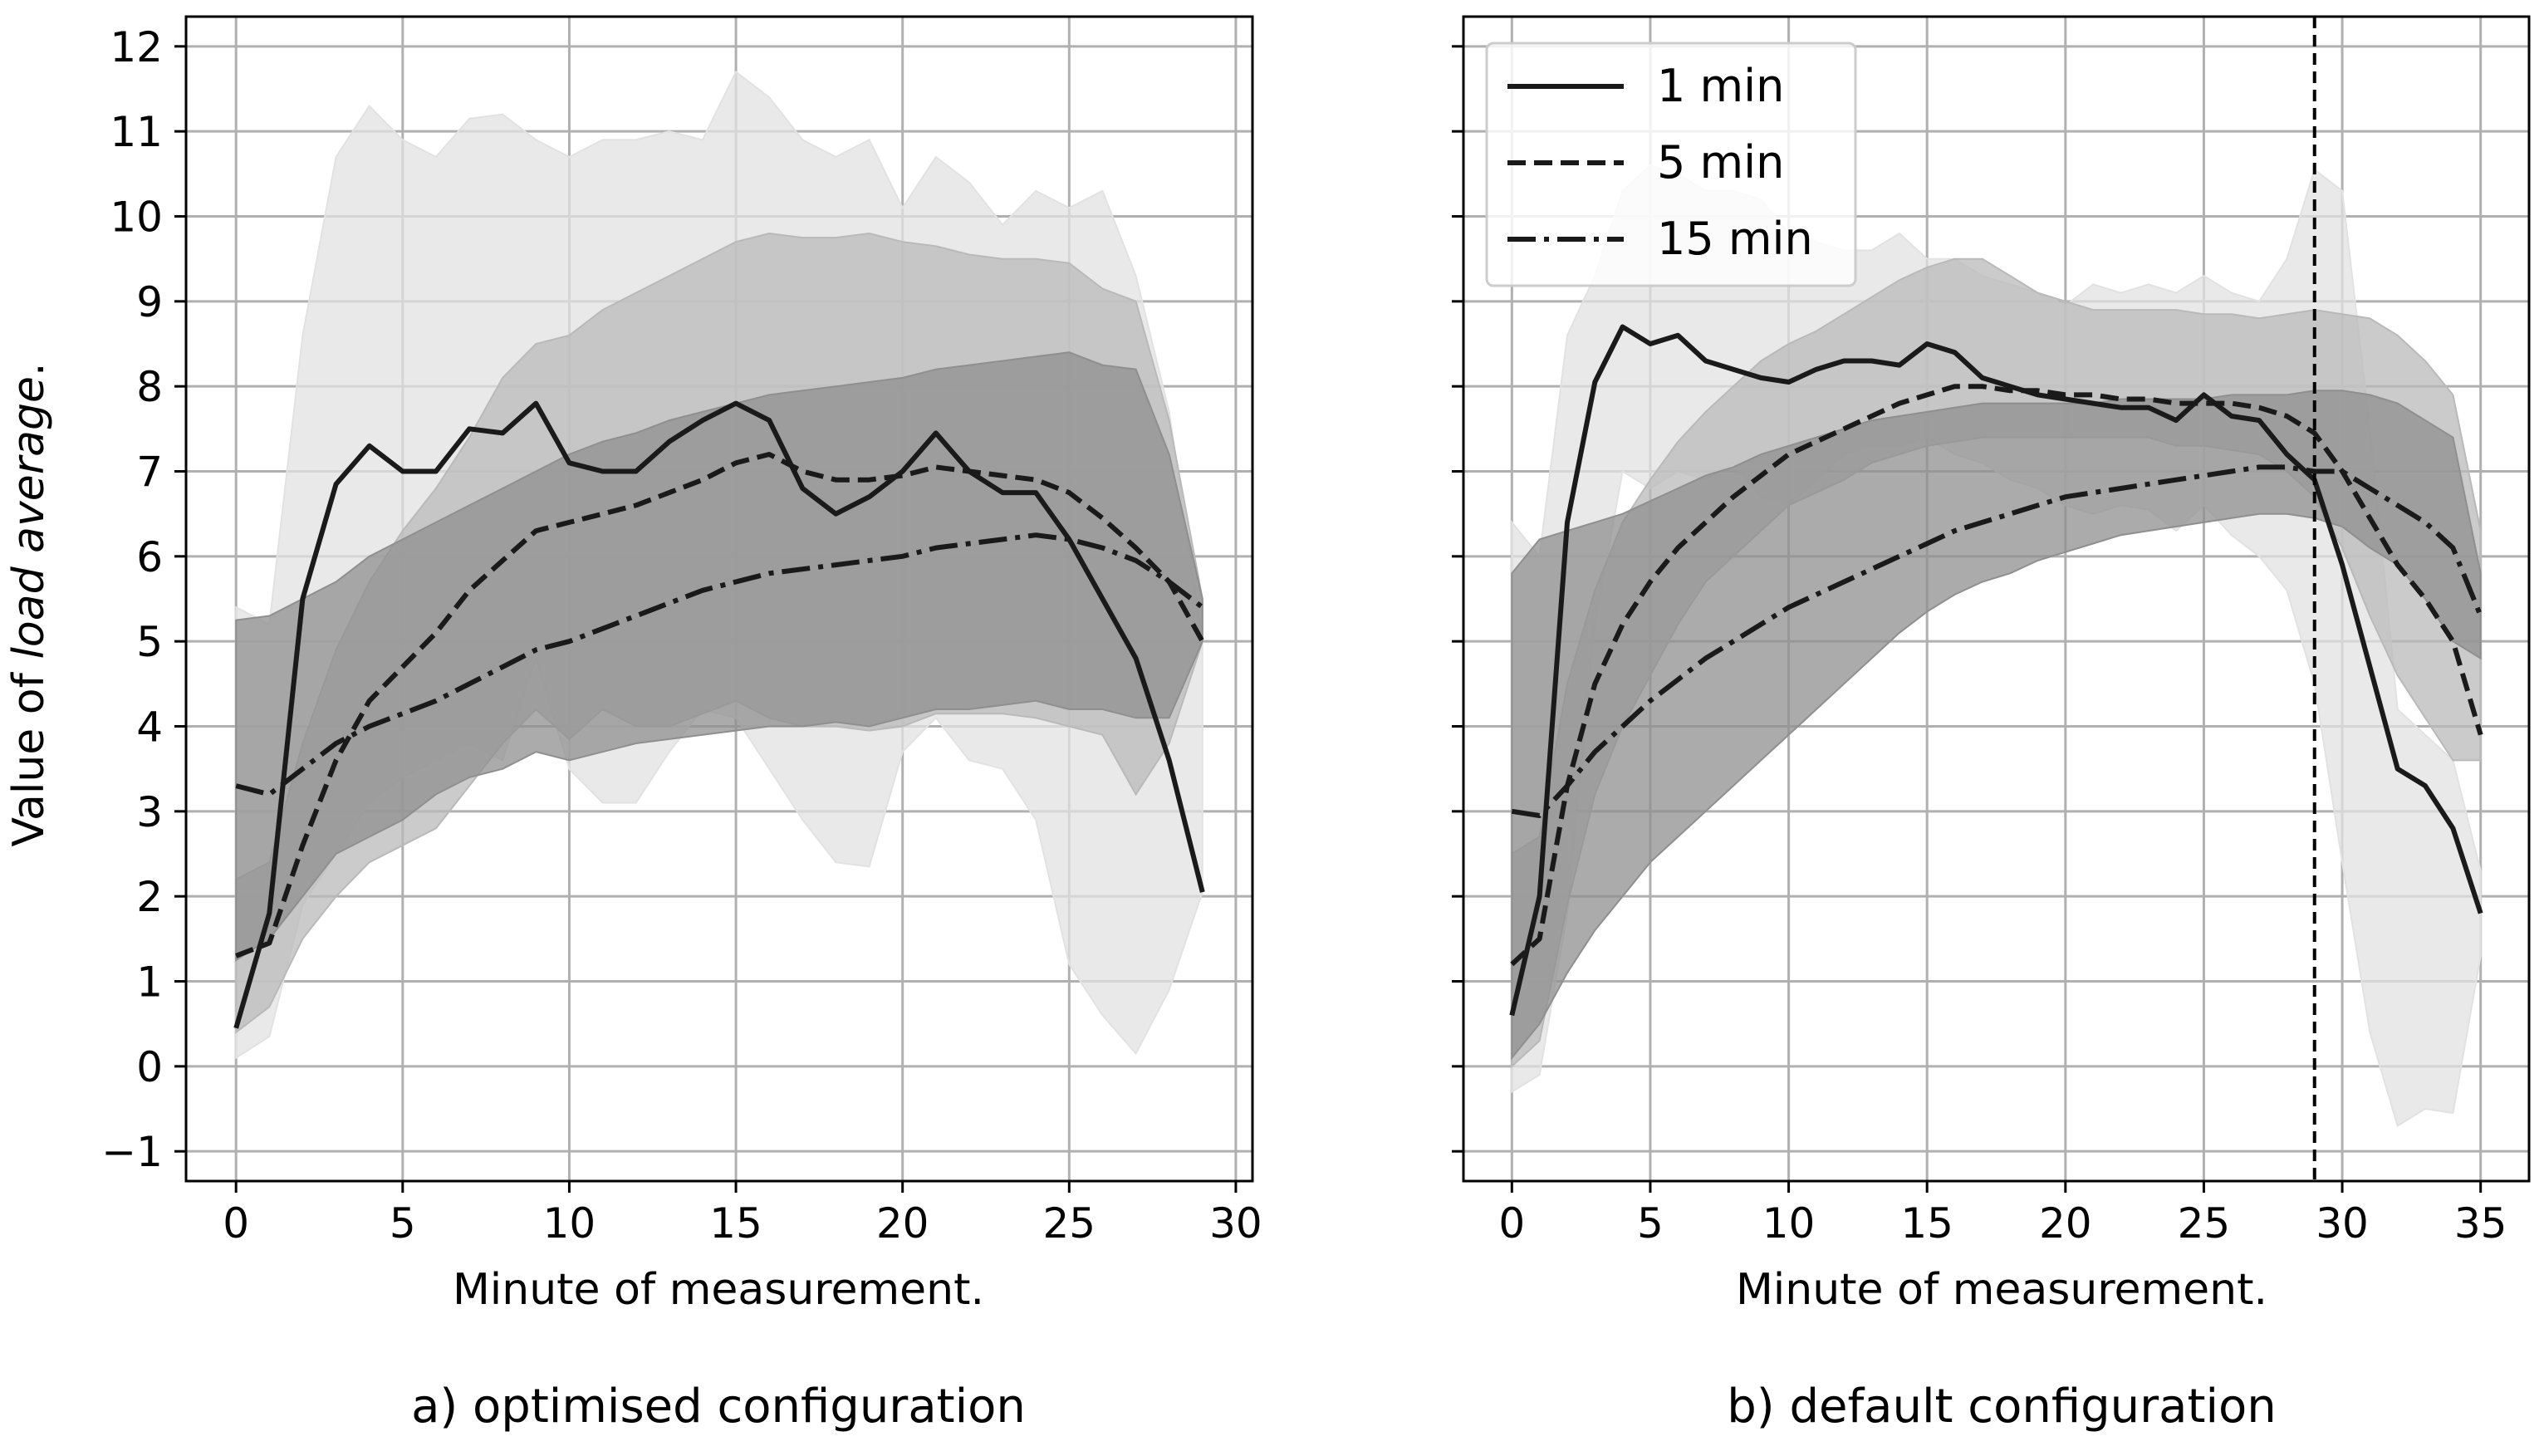 Image resolution: width=2544 pixels, height=1456 pixels. Describe the element at coordinates (150, 897) in the screenshot. I see `y-tick-label: 2` at that location.